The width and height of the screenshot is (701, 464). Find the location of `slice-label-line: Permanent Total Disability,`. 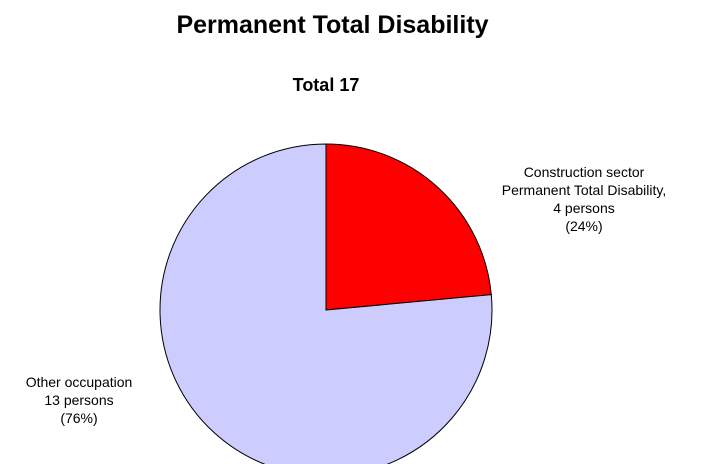

slice-label-line: Permanent Total Disability, is located at coordinates (584, 190).